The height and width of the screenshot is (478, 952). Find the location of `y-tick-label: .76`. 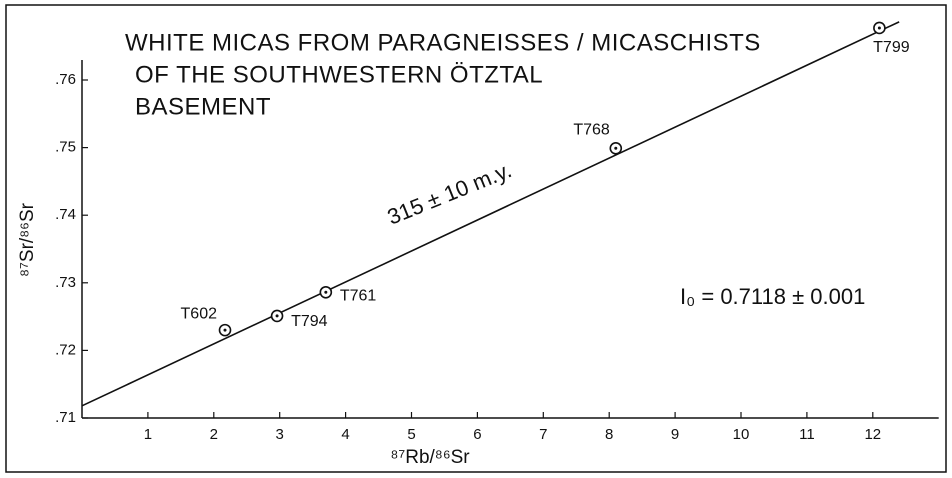

y-tick-label: .76 is located at coordinates (65, 79).